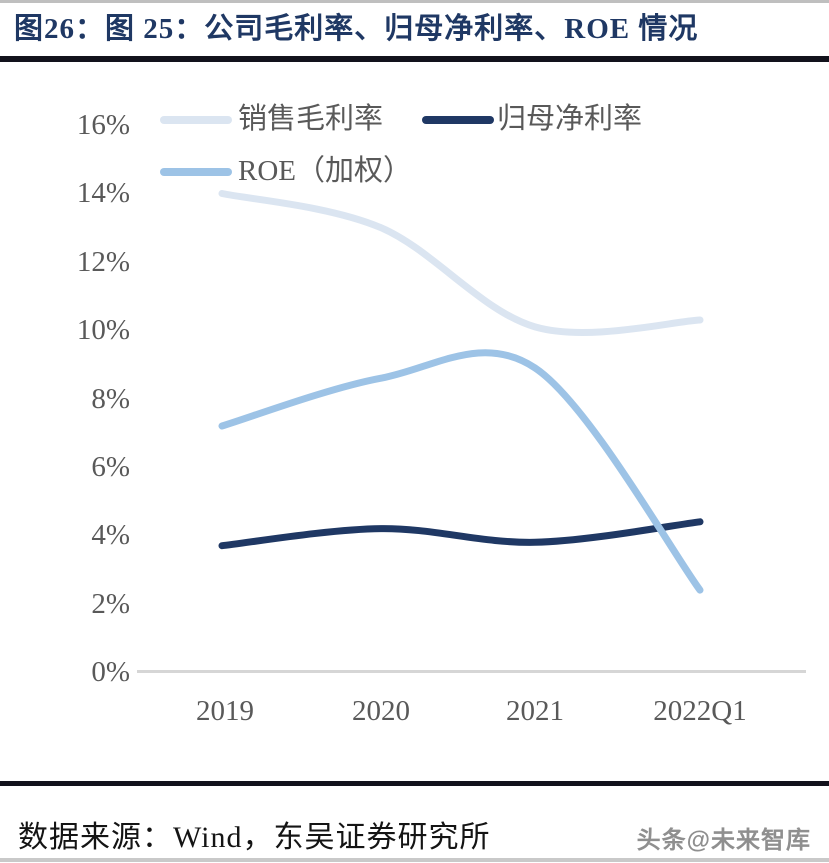  I want to click on y-tick-14: 14%, so click(103, 193).